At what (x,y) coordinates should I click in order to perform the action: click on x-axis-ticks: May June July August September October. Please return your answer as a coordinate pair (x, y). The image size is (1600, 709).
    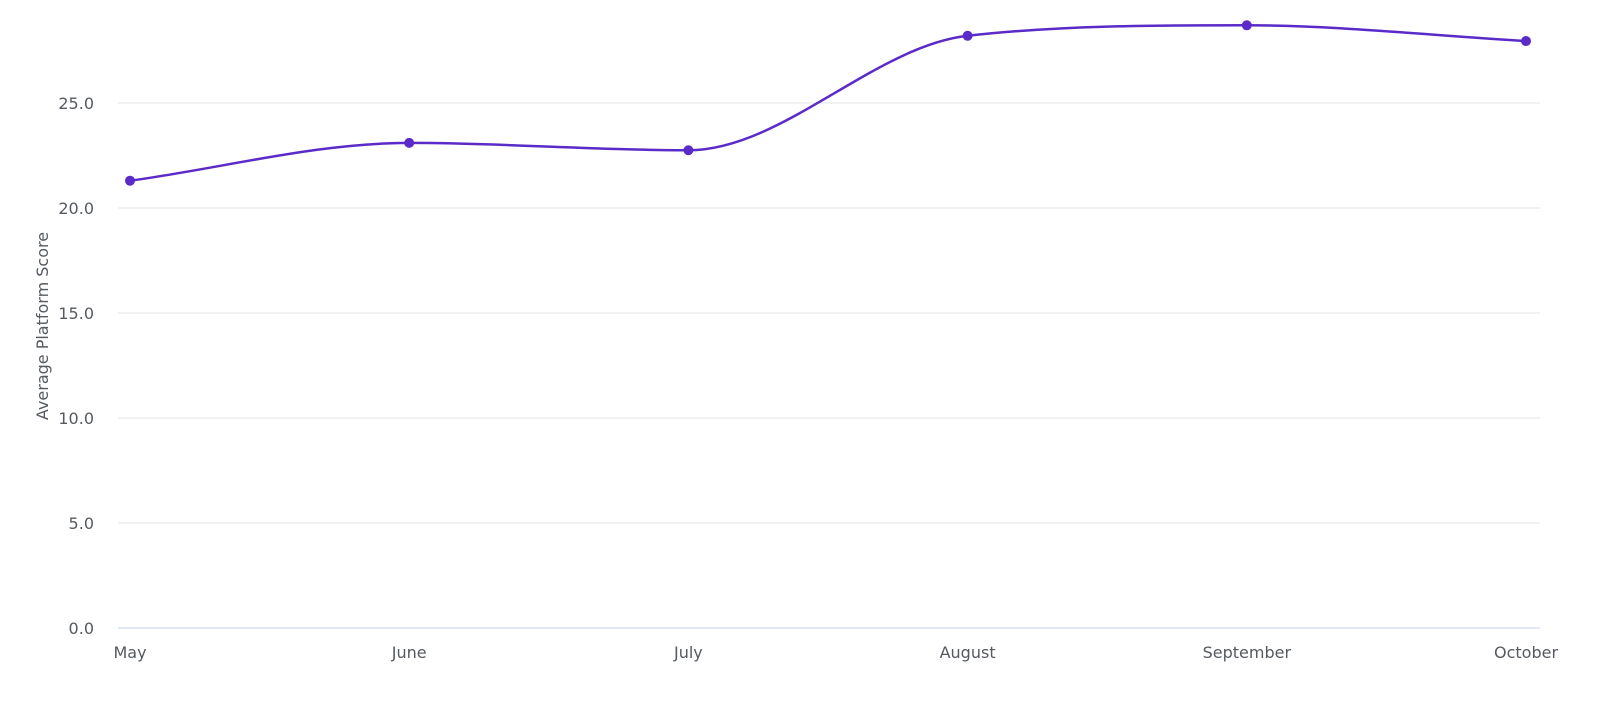
    Looking at the image, I should click on (835, 652).